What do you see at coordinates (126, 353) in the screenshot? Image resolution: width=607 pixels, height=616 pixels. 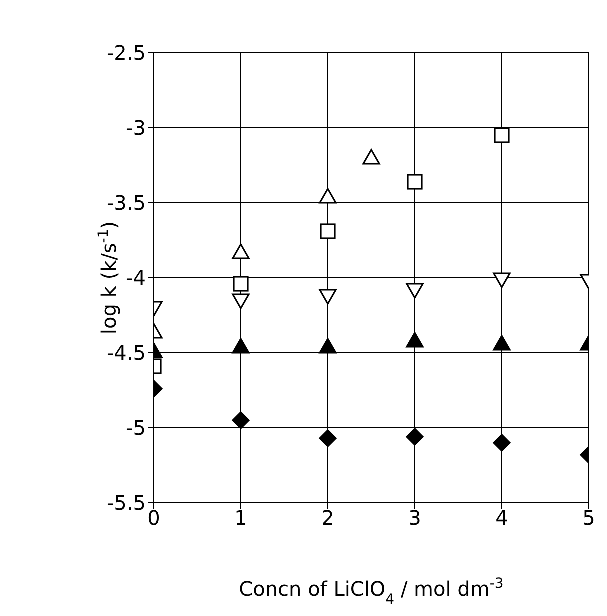 I see `y-tick-label: -4.5` at bounding box center [126, 353].